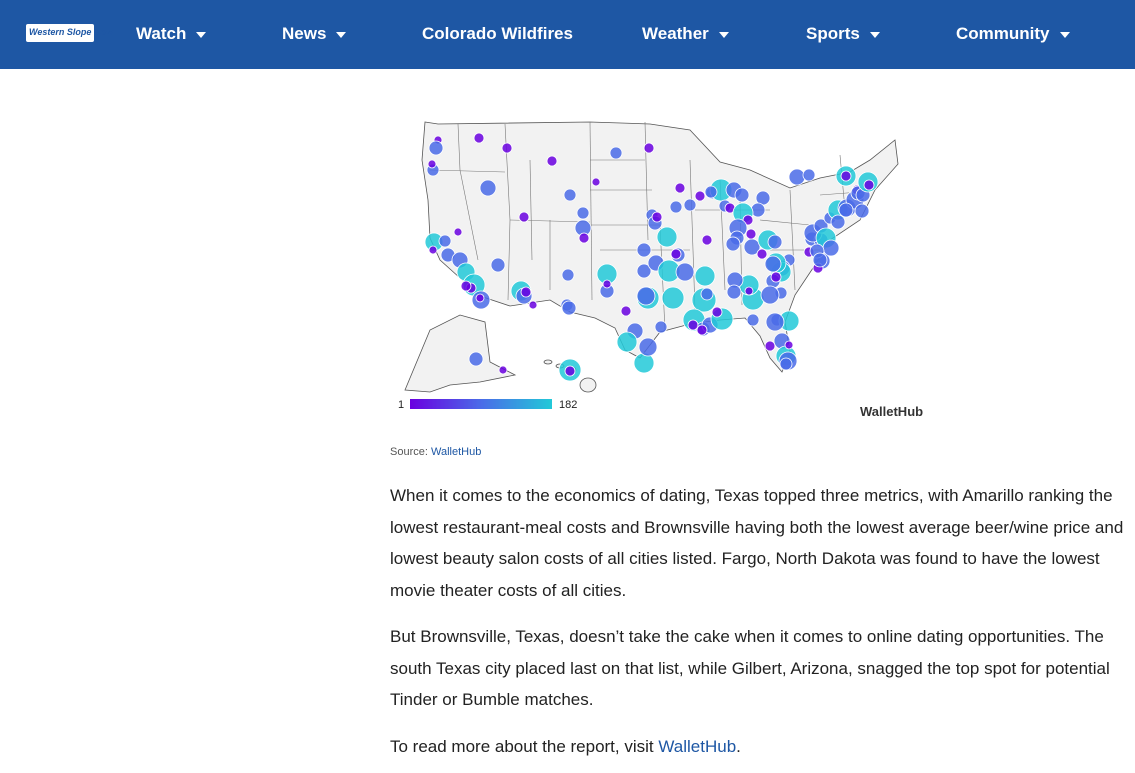 Image resolution: width=1135 pixels, height=773 pixels. I want to click on logo-text: Western Slope Now, so click(71, 32).